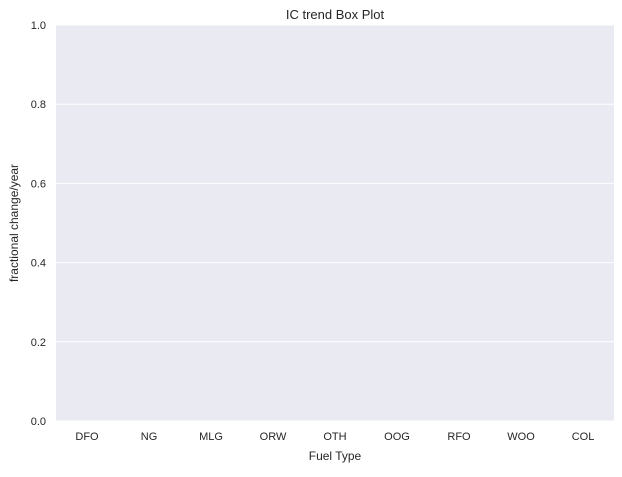  Describe the element at coordinates (38, 184) in the screenshot. I see `y-tick-label: 0.6` at that location.